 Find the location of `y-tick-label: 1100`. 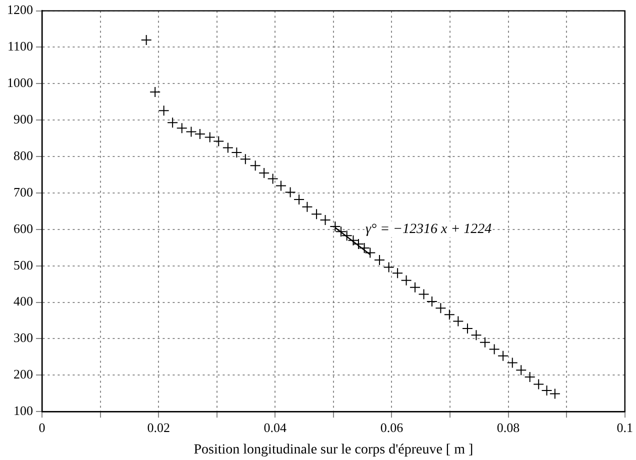

y-tick-label: 1100 is located at coordinates (20, 46).